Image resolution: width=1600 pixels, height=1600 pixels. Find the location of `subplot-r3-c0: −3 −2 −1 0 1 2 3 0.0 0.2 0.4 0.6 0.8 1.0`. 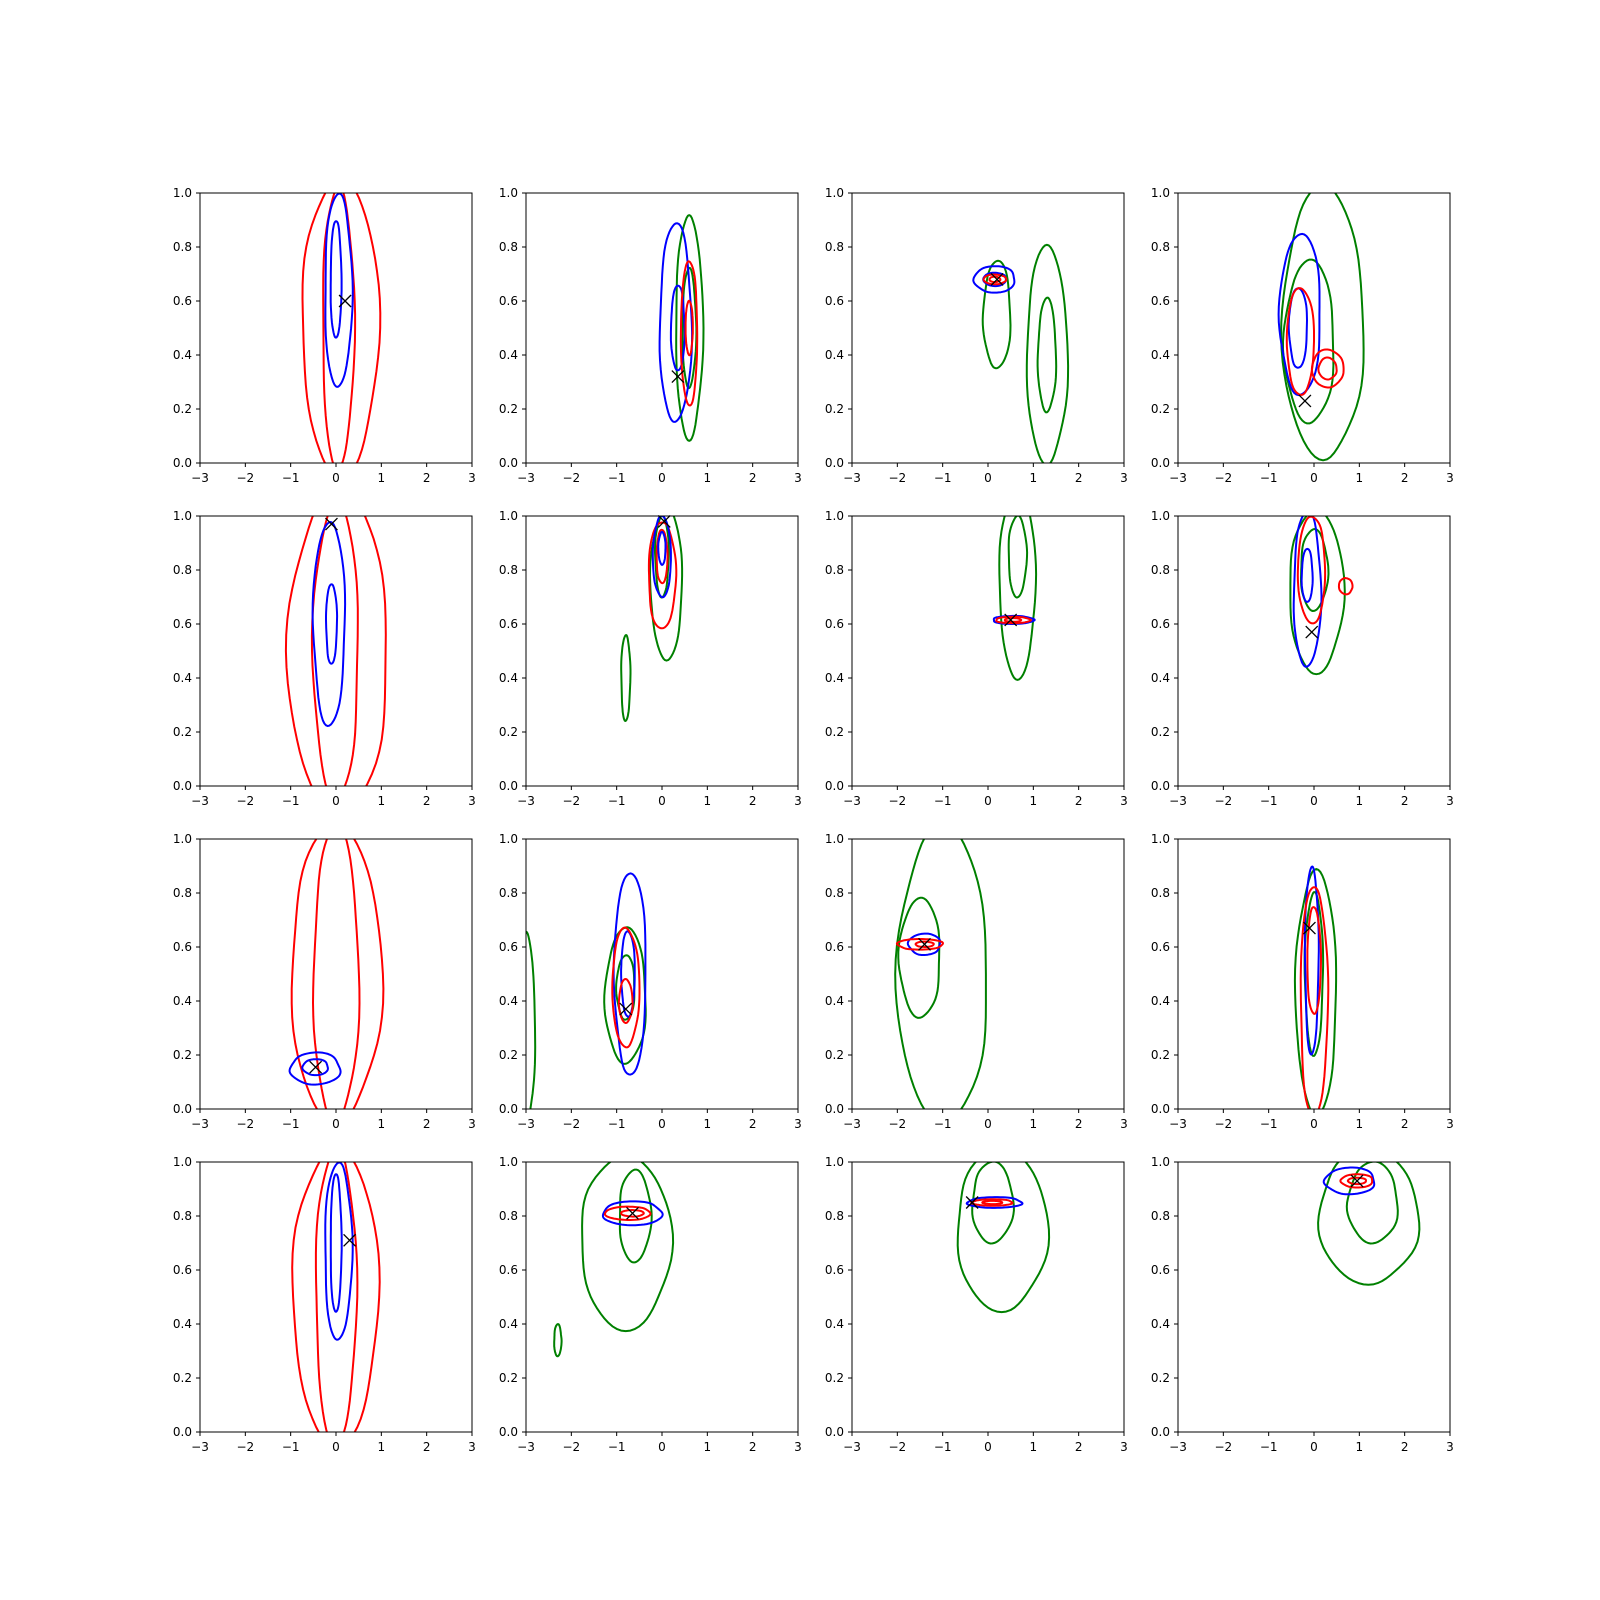

subplot-r3-c0: −3 −2 −1 0 1 2 3 0.0 0.2 0.4 0.6 0.8 1.0 is located at coordinates (324, 1304).